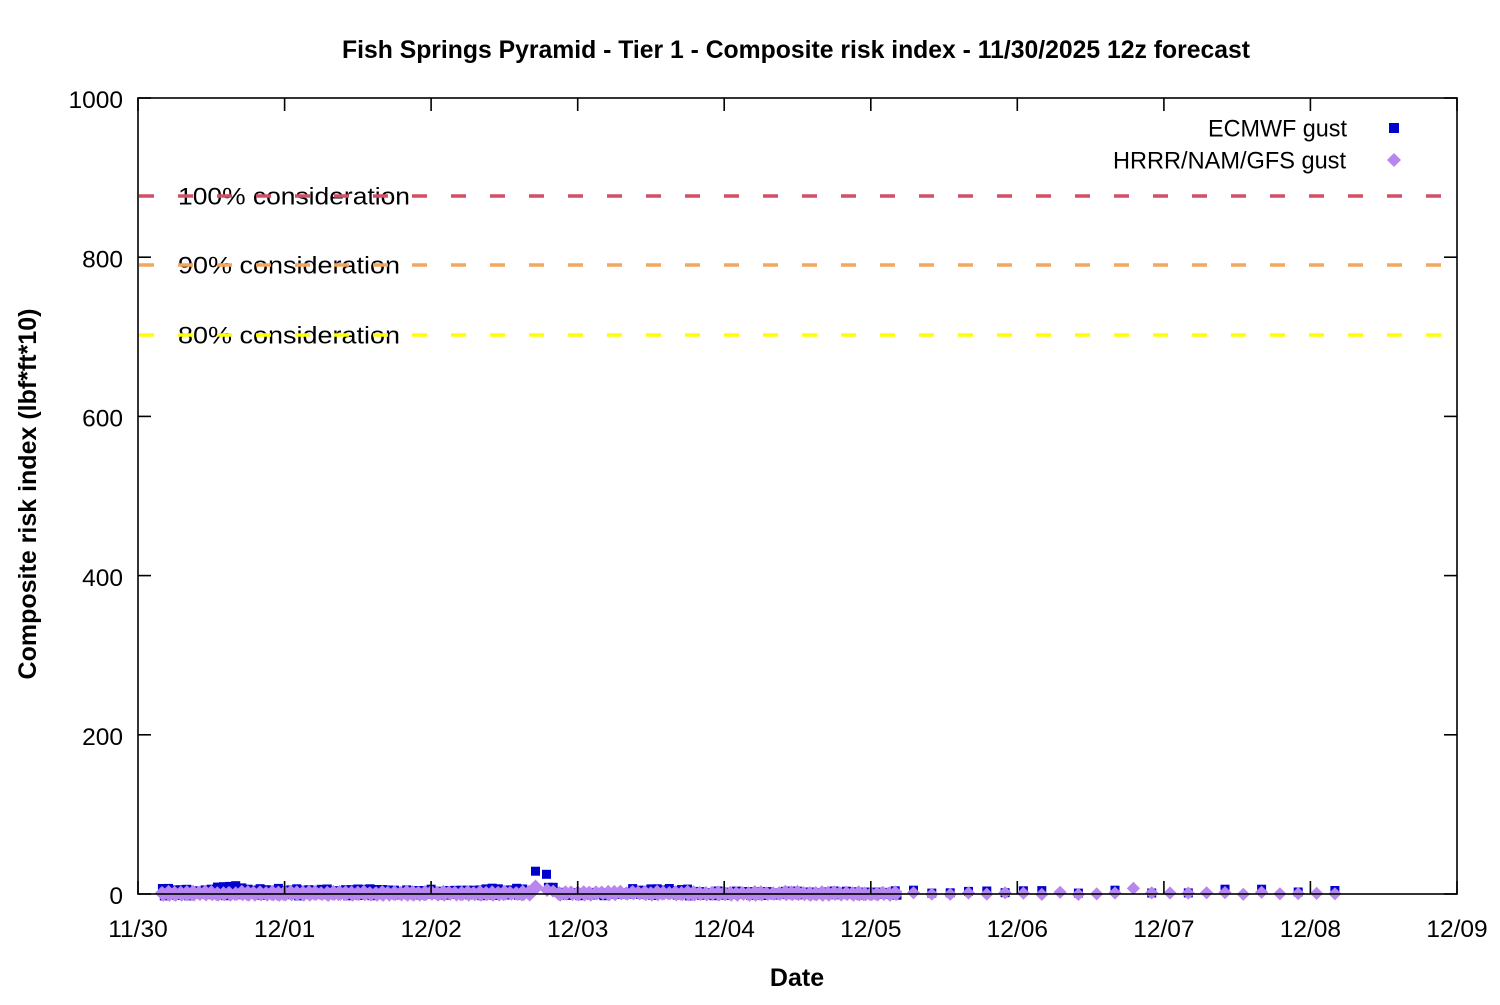 This screenshot has height=1005, width=1500. I want to click on svg-text: 12/05, so click(870, 929).